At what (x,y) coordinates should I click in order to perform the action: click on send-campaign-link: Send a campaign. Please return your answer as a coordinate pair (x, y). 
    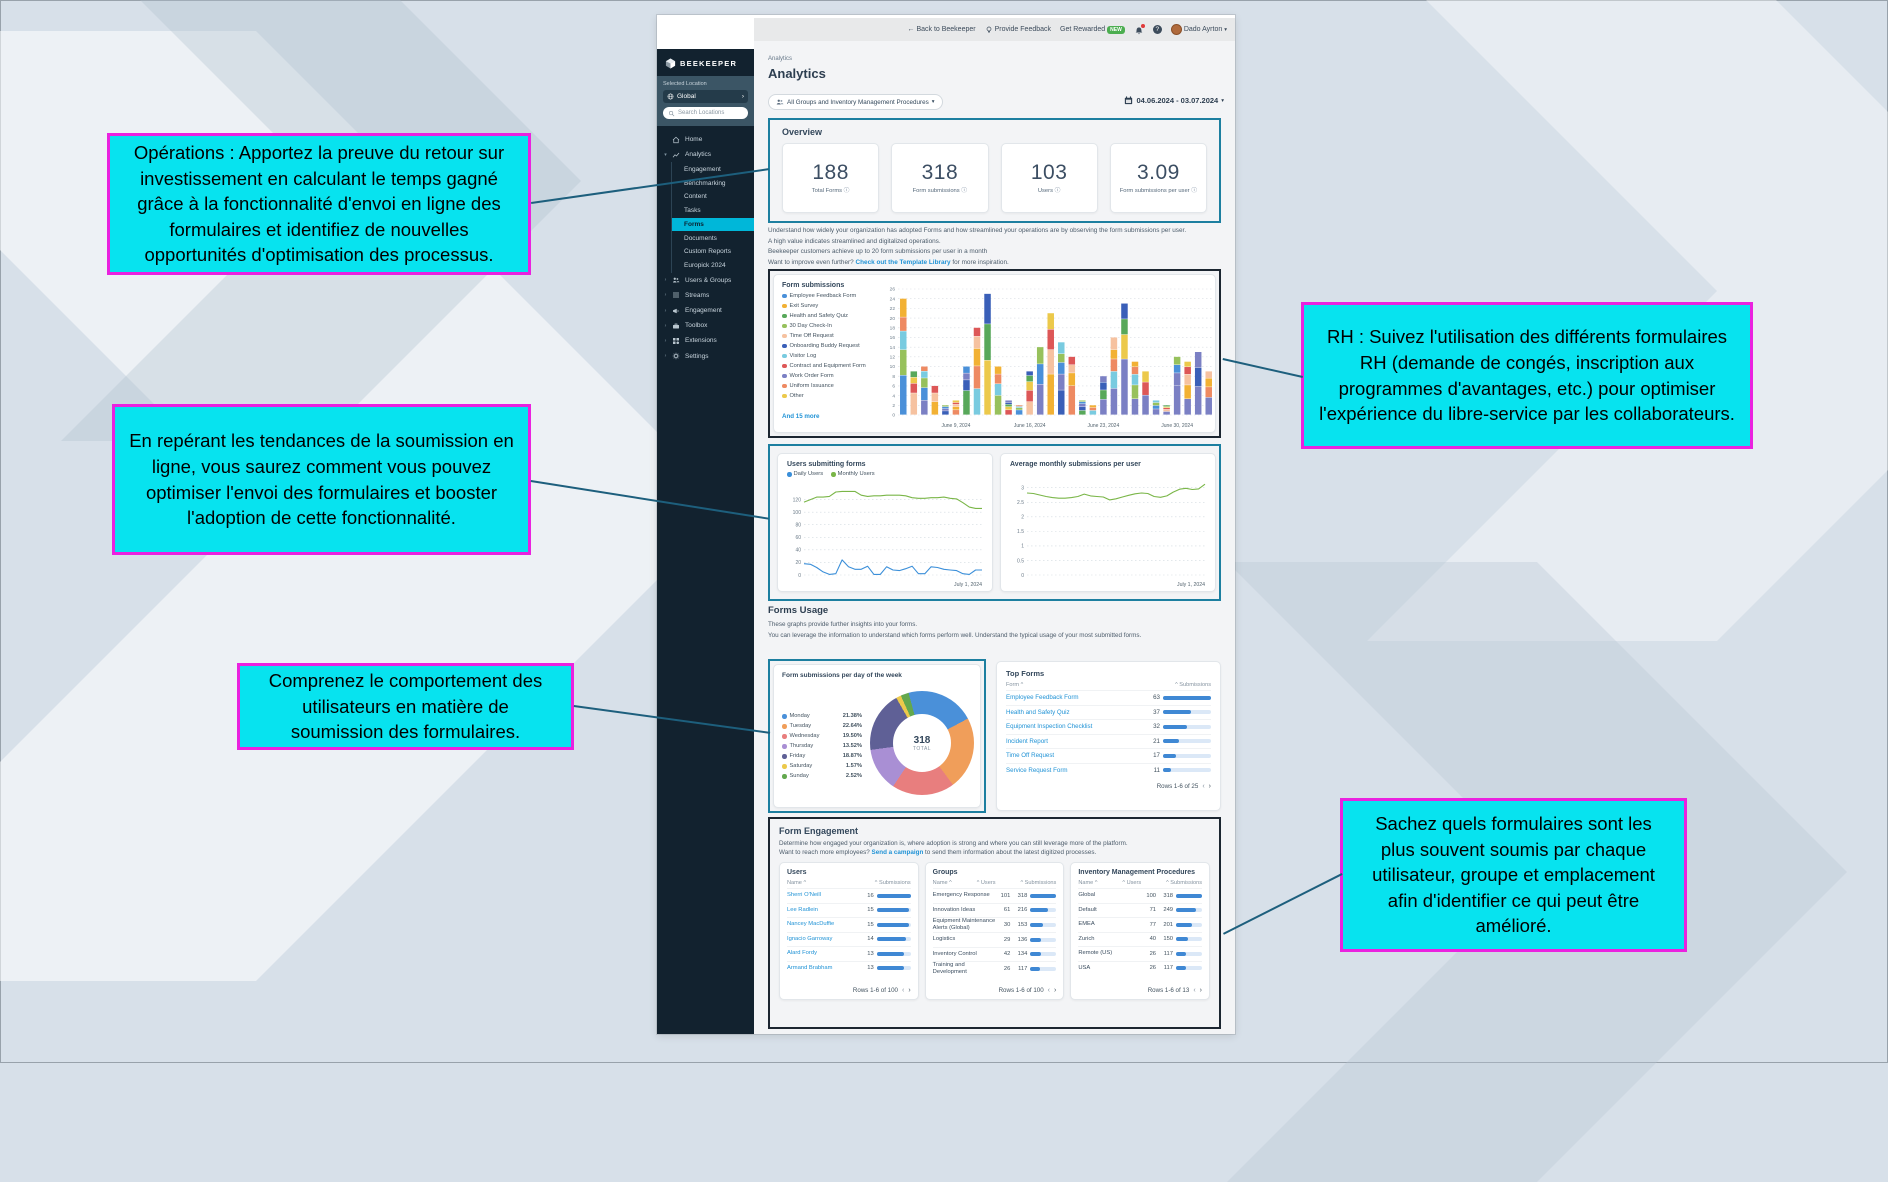
    Looking at the image, I should click on (897, 852).